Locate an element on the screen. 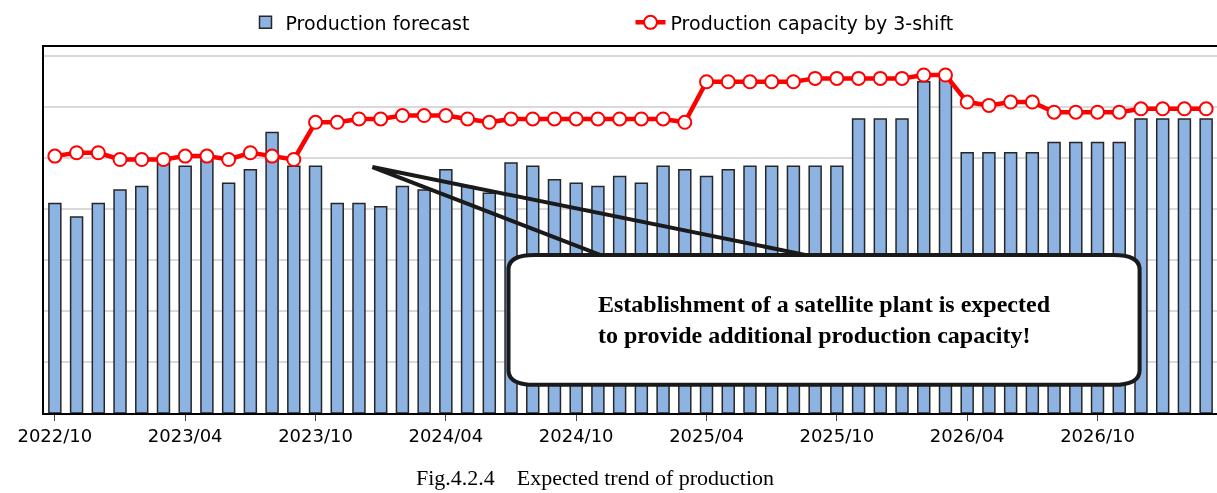 Image resolution: width=1217 pixels, height=493 pixels. x-tick-label: 2026/04 is located at coordinates (967, 436).